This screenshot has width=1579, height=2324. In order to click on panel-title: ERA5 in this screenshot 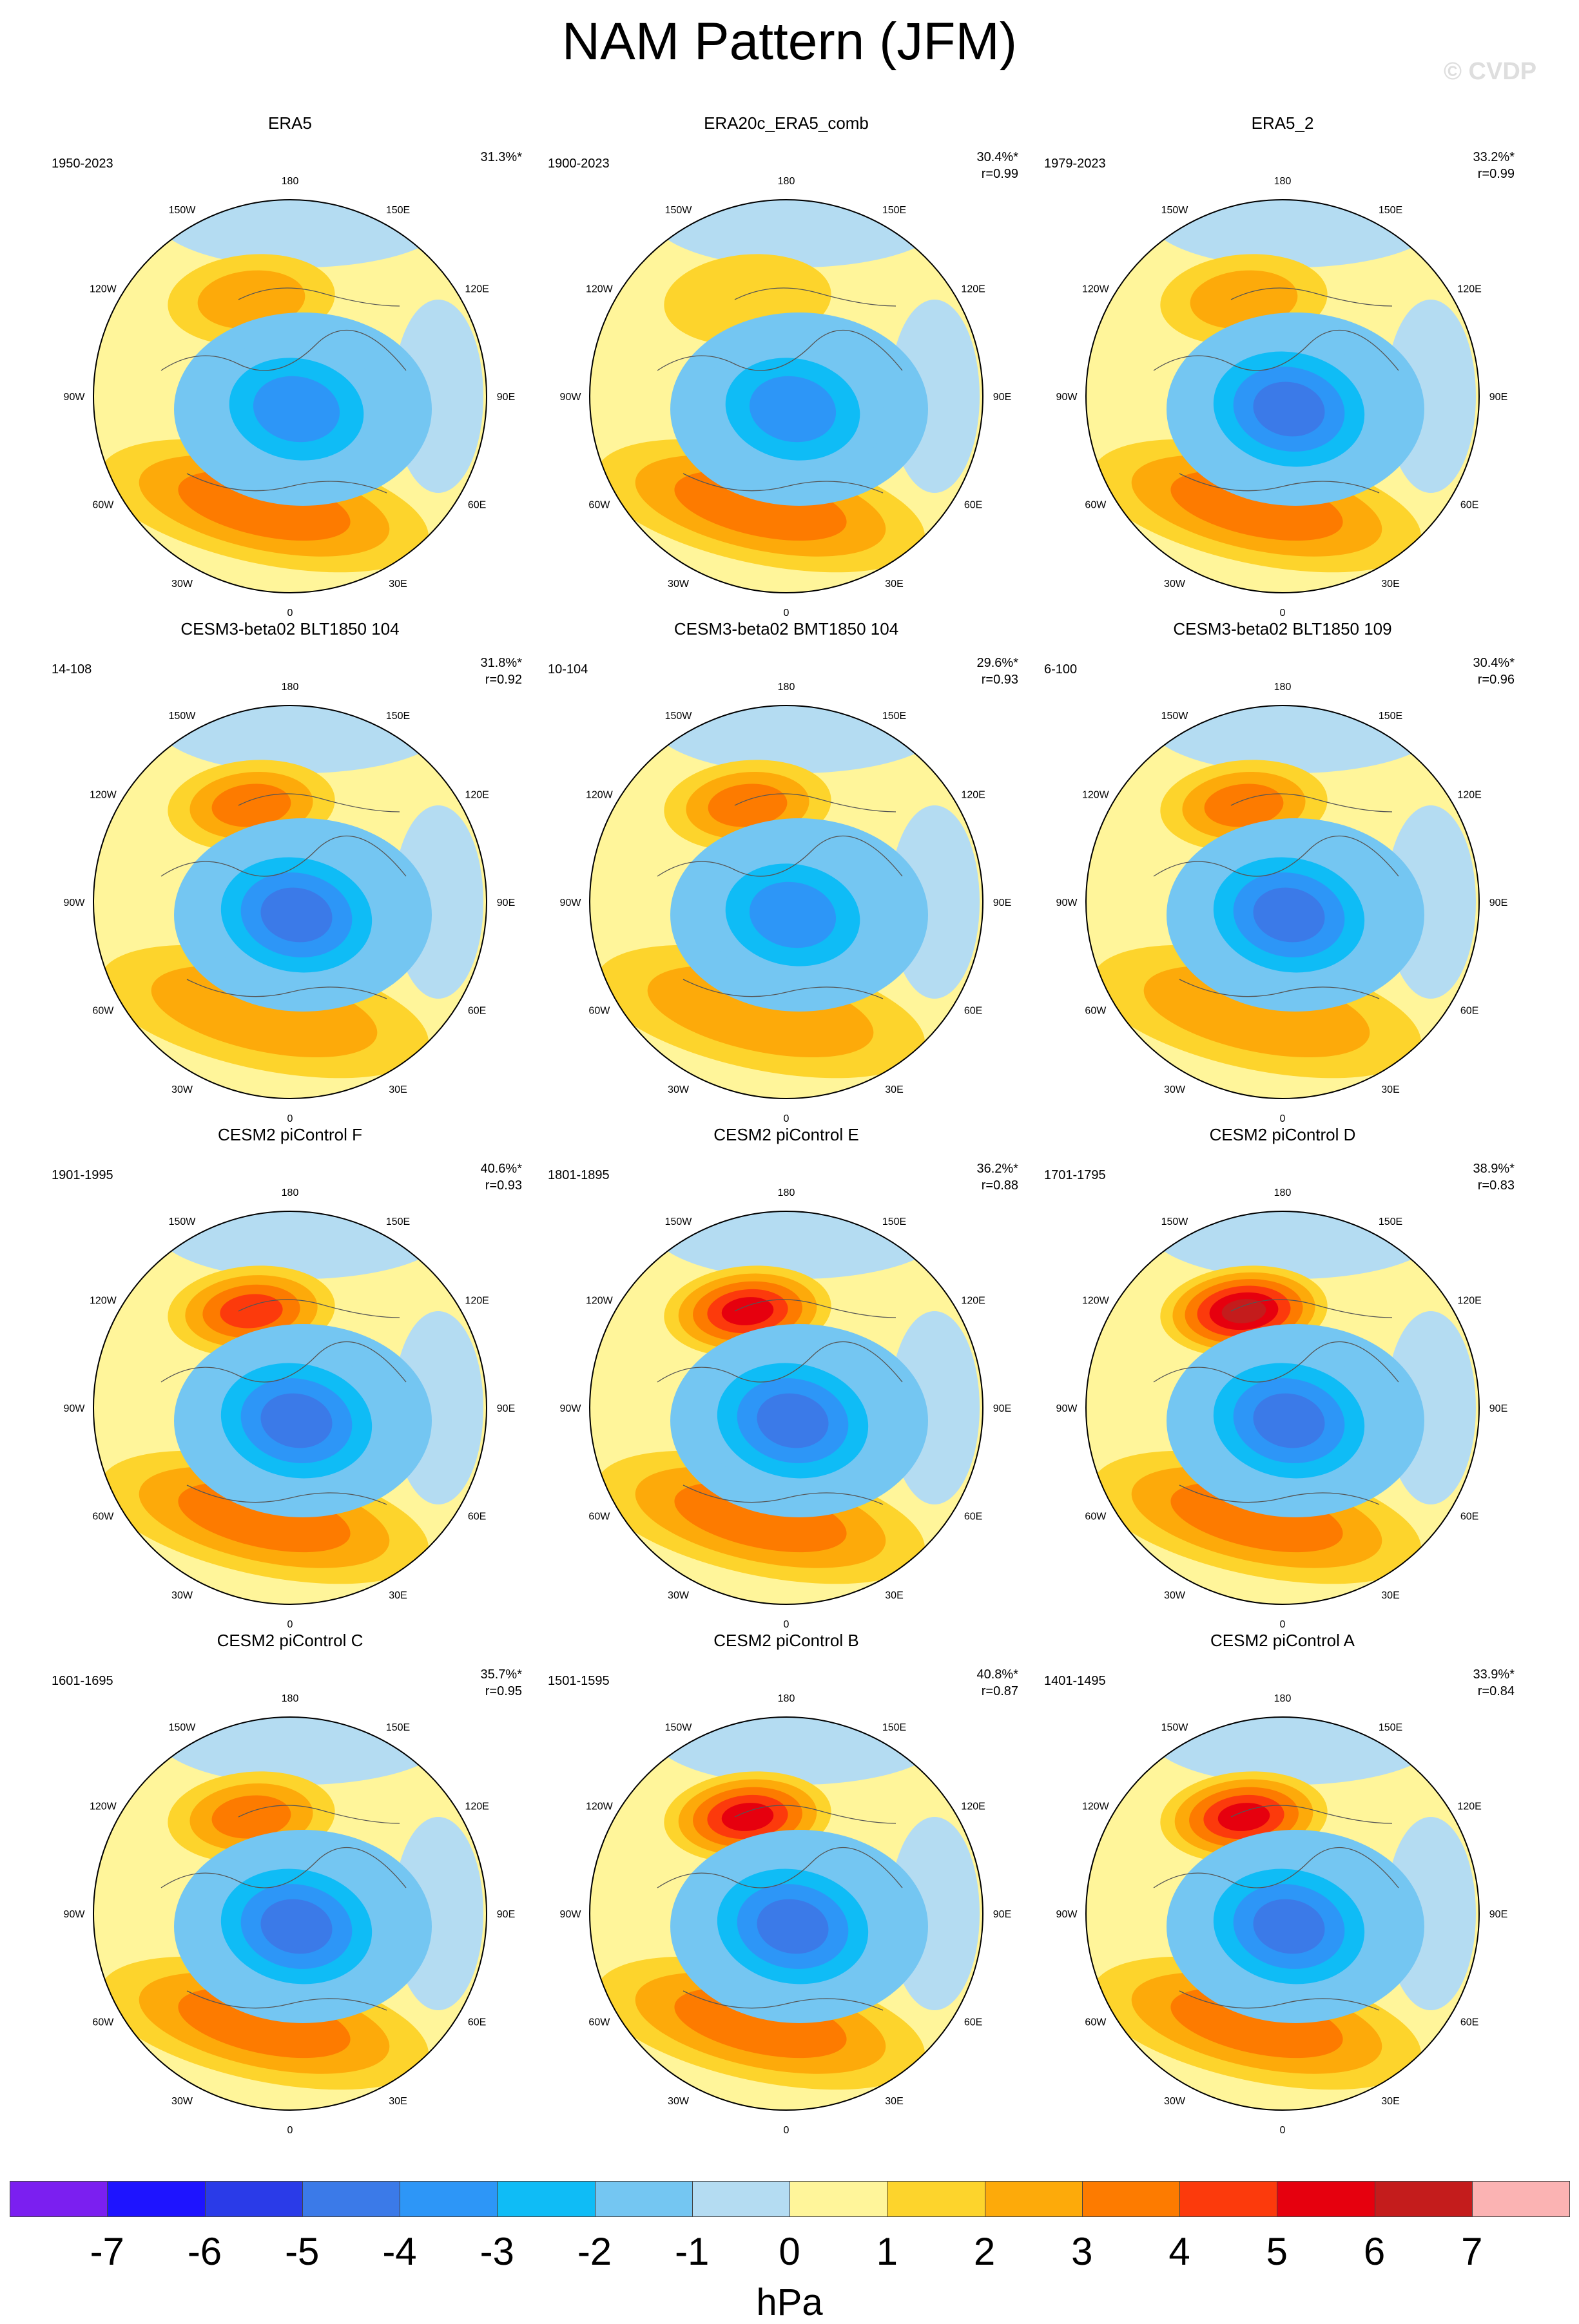, I will do `click(290, 123)`.